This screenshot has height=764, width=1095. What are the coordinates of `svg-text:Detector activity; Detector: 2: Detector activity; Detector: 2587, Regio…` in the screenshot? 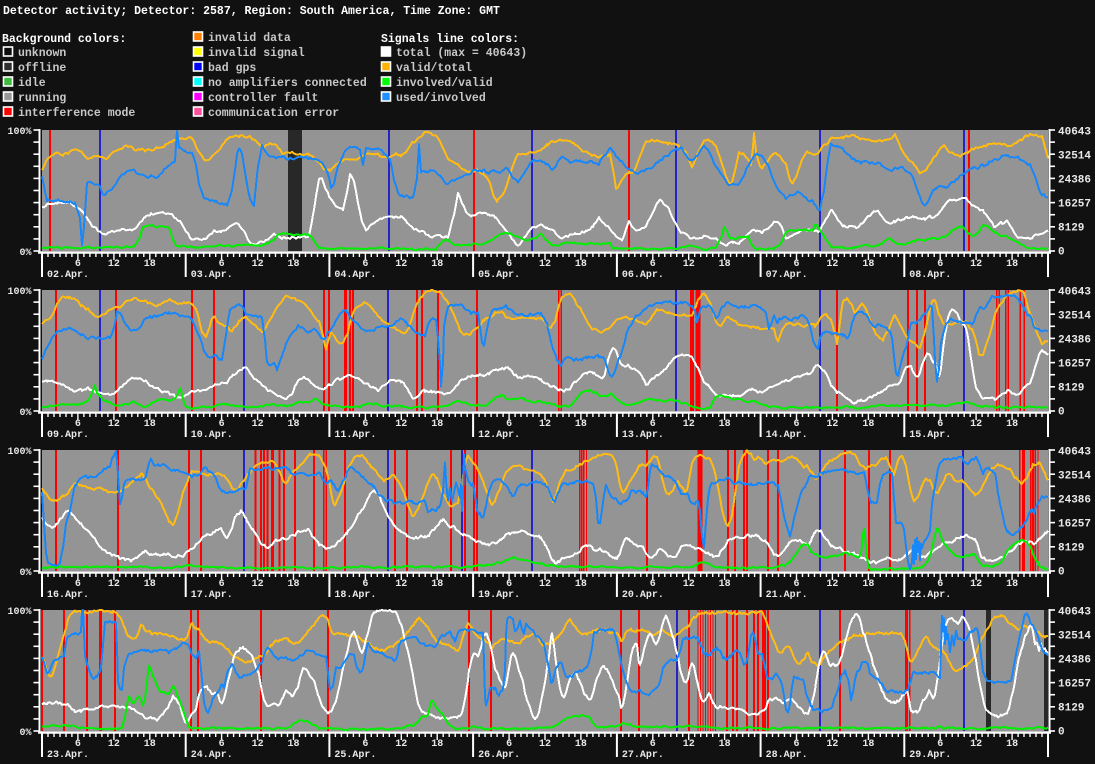 It's located at (251, 11).